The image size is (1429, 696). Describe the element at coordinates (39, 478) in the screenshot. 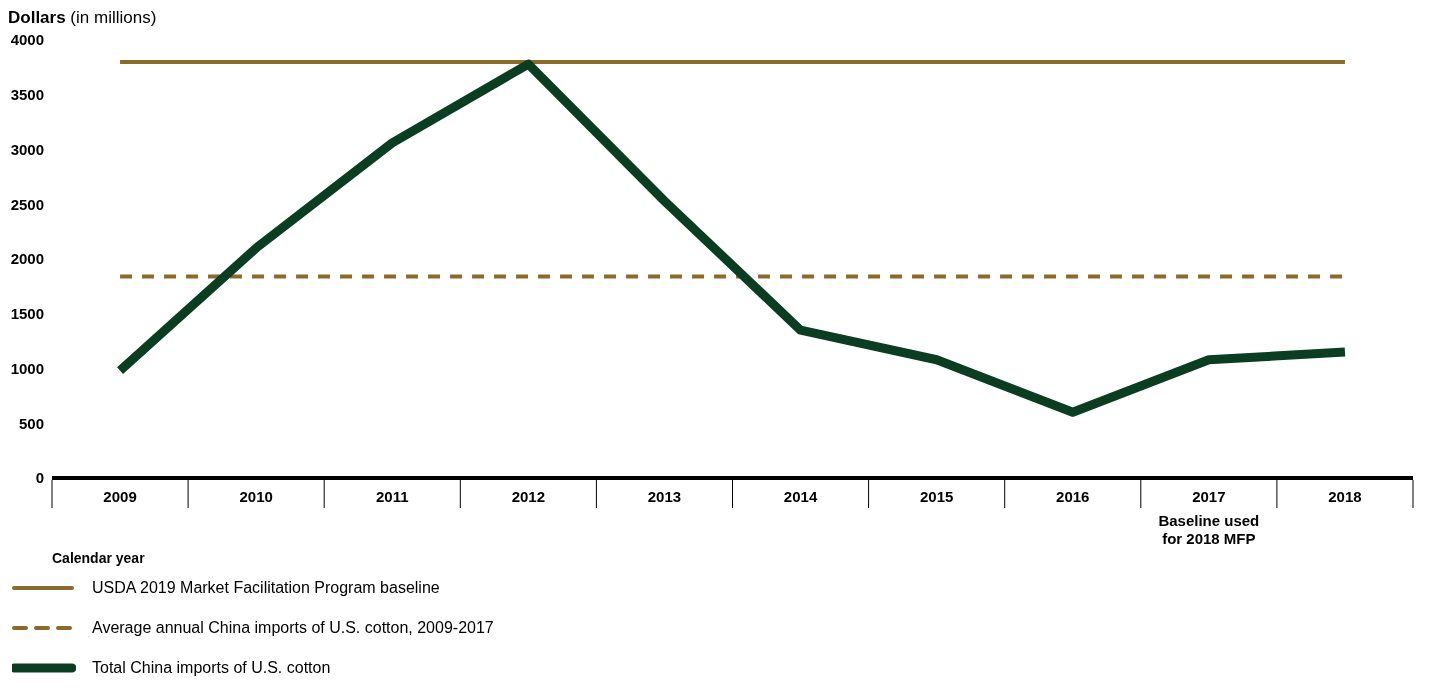

I see `y-tick-label: 0` at that location.